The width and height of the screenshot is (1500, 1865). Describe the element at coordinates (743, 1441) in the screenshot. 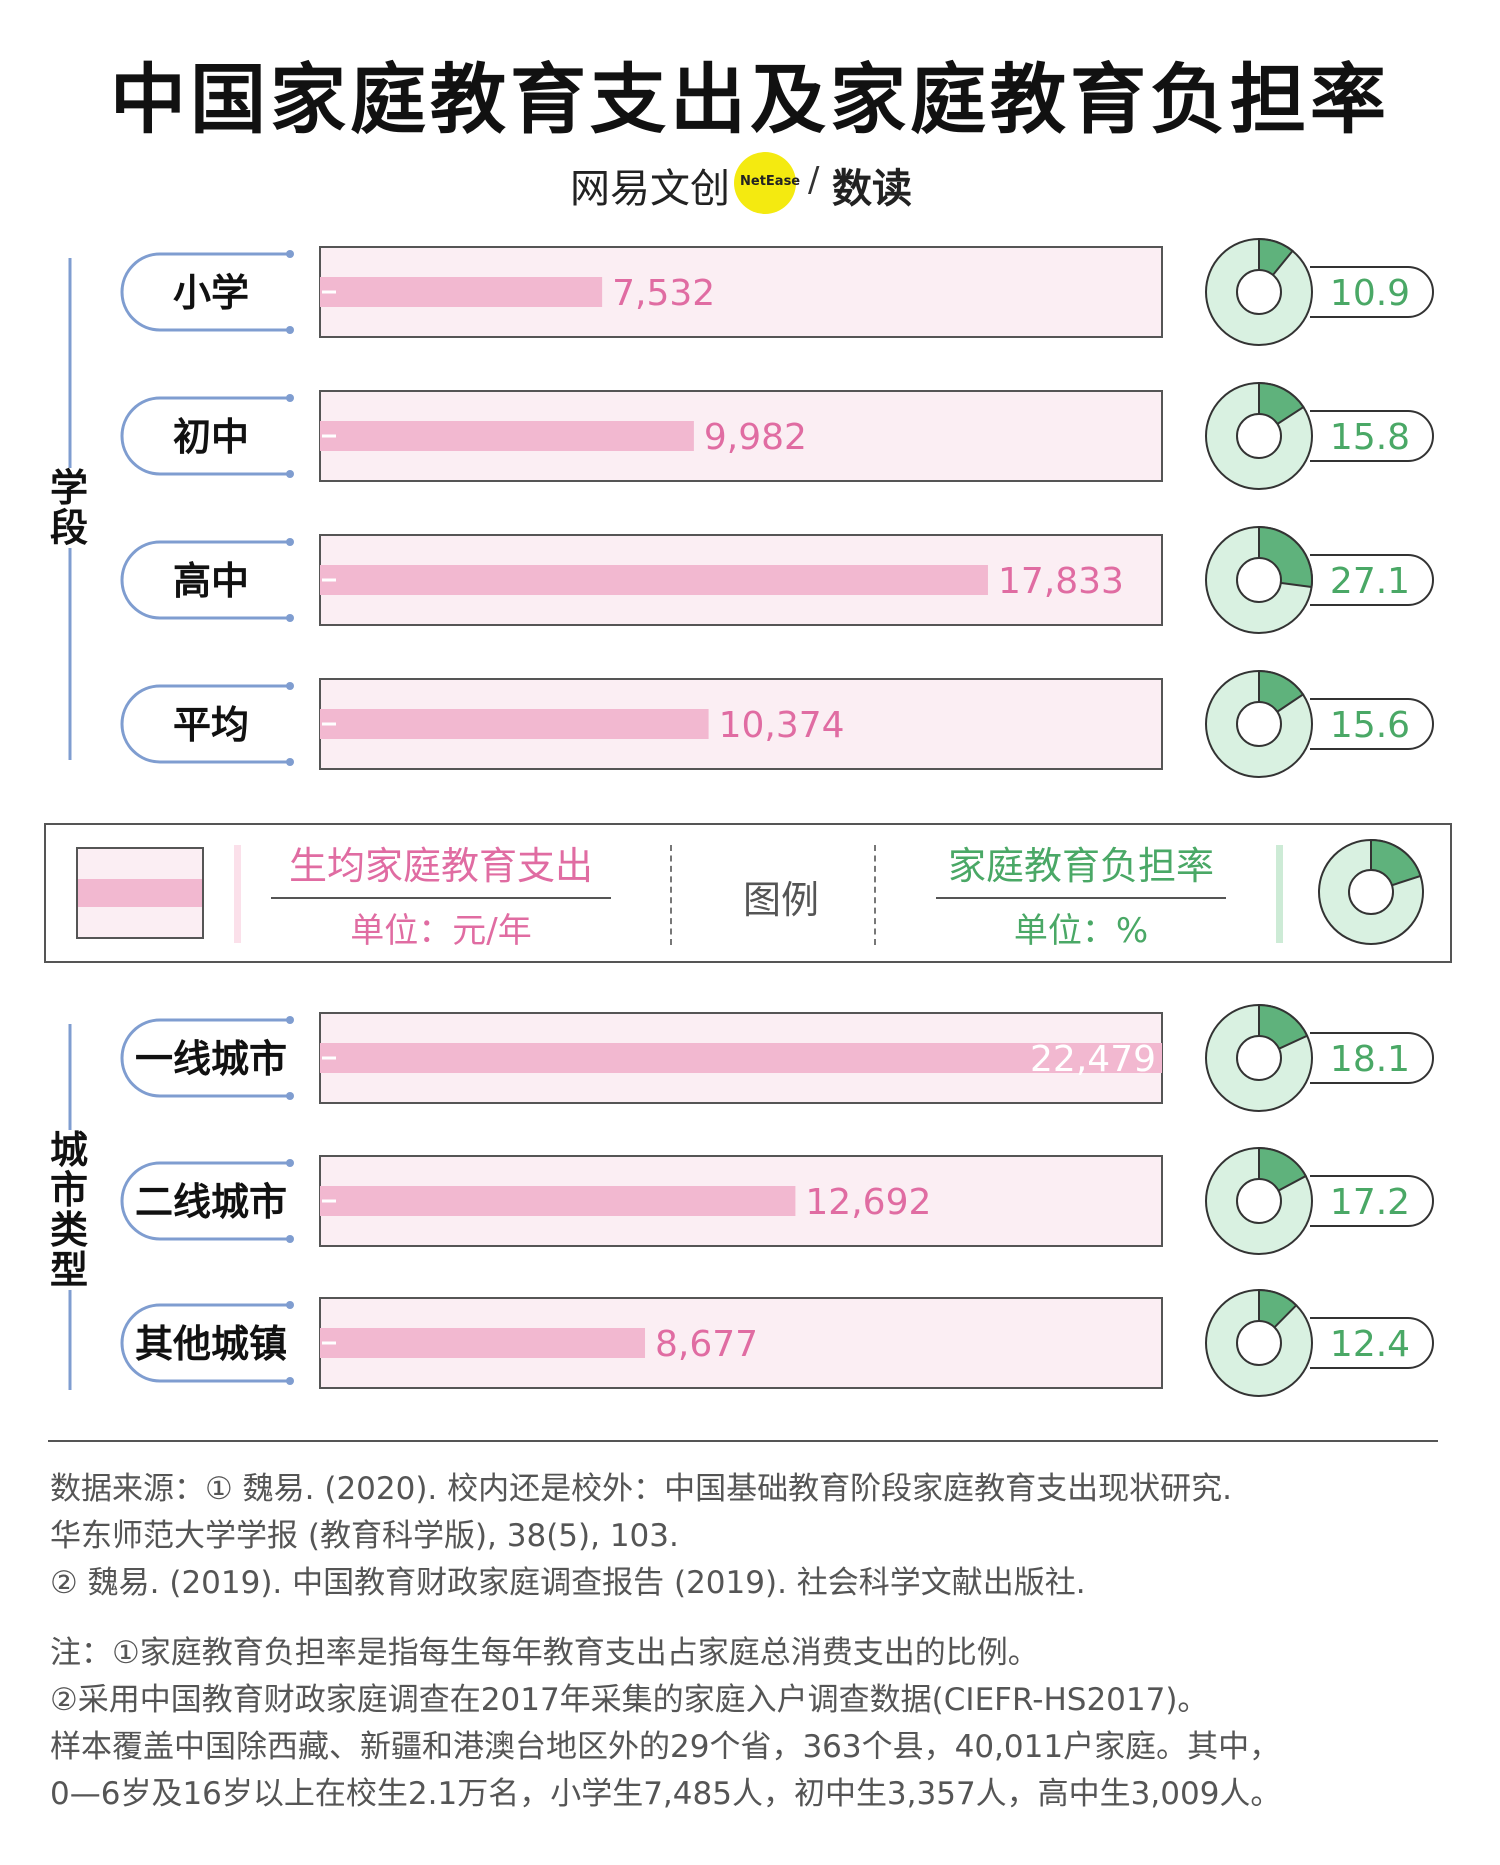

I see `footer-divider` at that location.